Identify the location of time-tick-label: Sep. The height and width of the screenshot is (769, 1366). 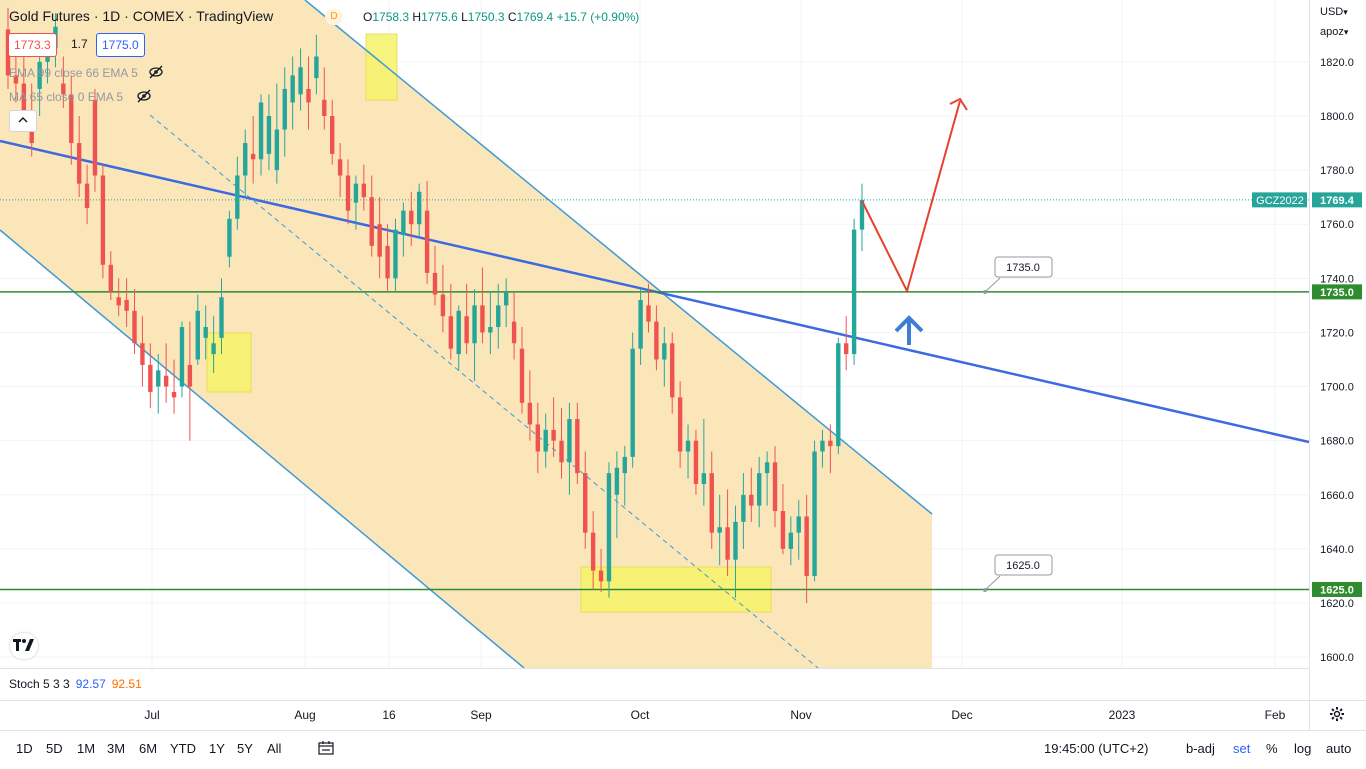
(481, 715).